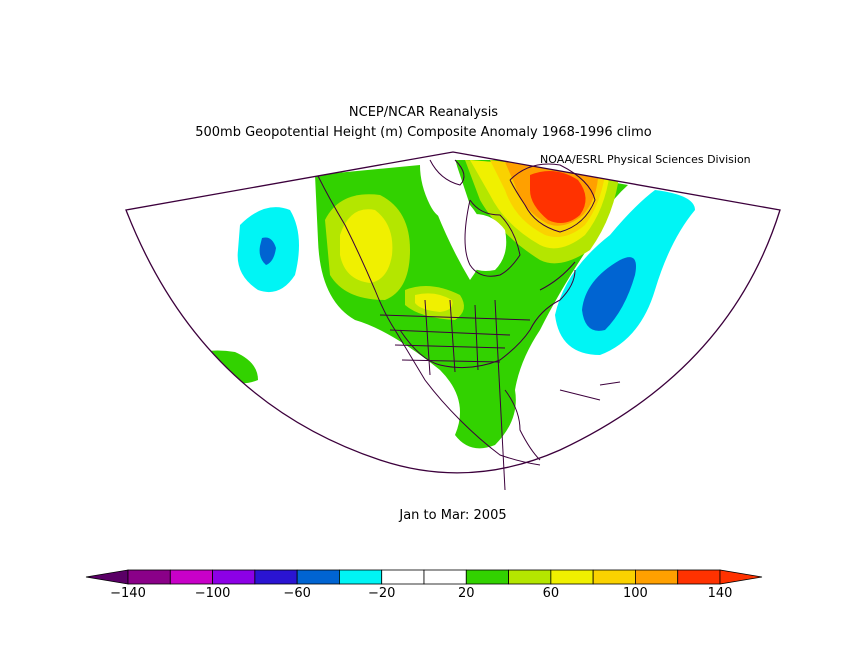 This screenshot has width=847, height=655. I want to click on credit-label: NOAA/ESRL Physical Sciences Division, so click(645, 159).